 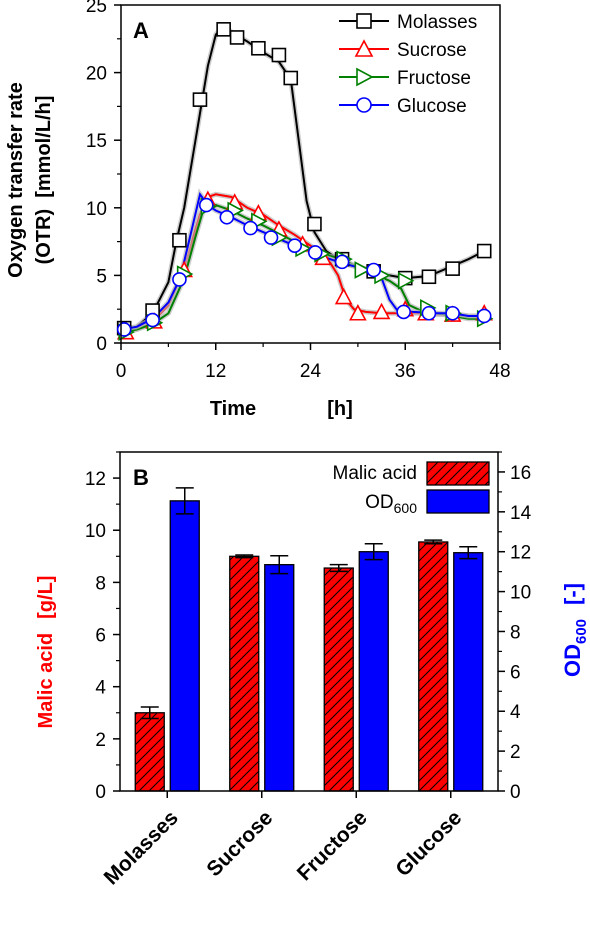 What do you see at coordinates (46, 681) in the screenshot?
I see `malic-acid-axis-label: Malic acid` at bounding box center [46, 681].